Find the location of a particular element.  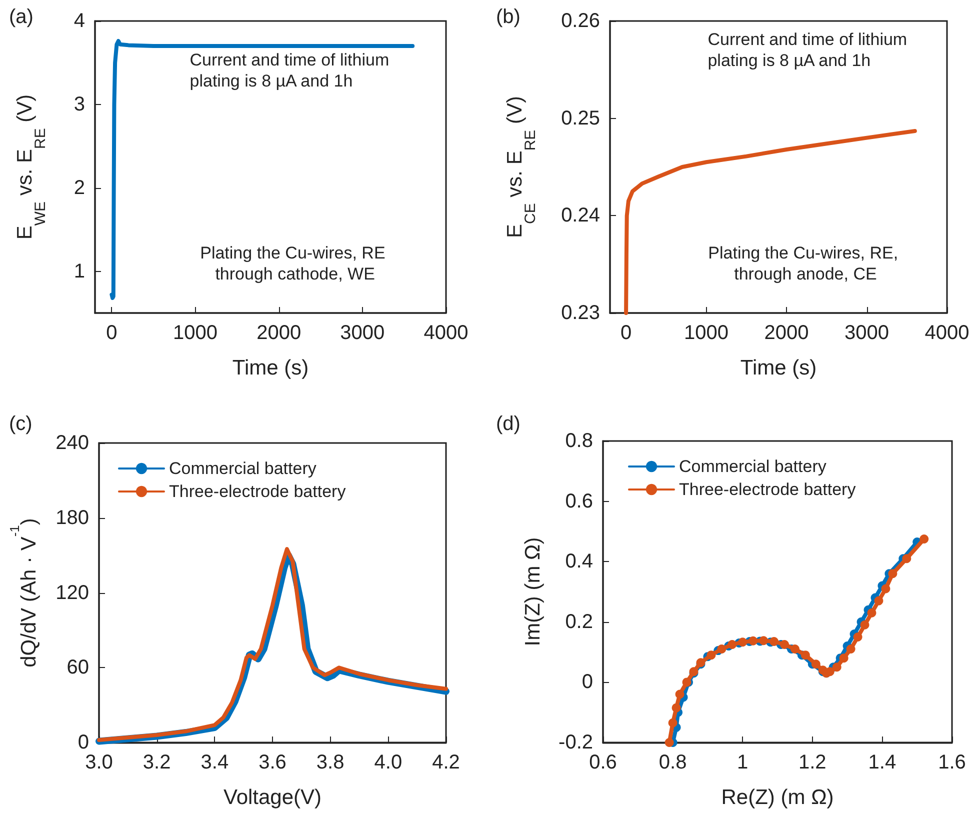

annotation: Plating the Cu-wires, RE, through anode, CE is located at coordinates (805, 263).